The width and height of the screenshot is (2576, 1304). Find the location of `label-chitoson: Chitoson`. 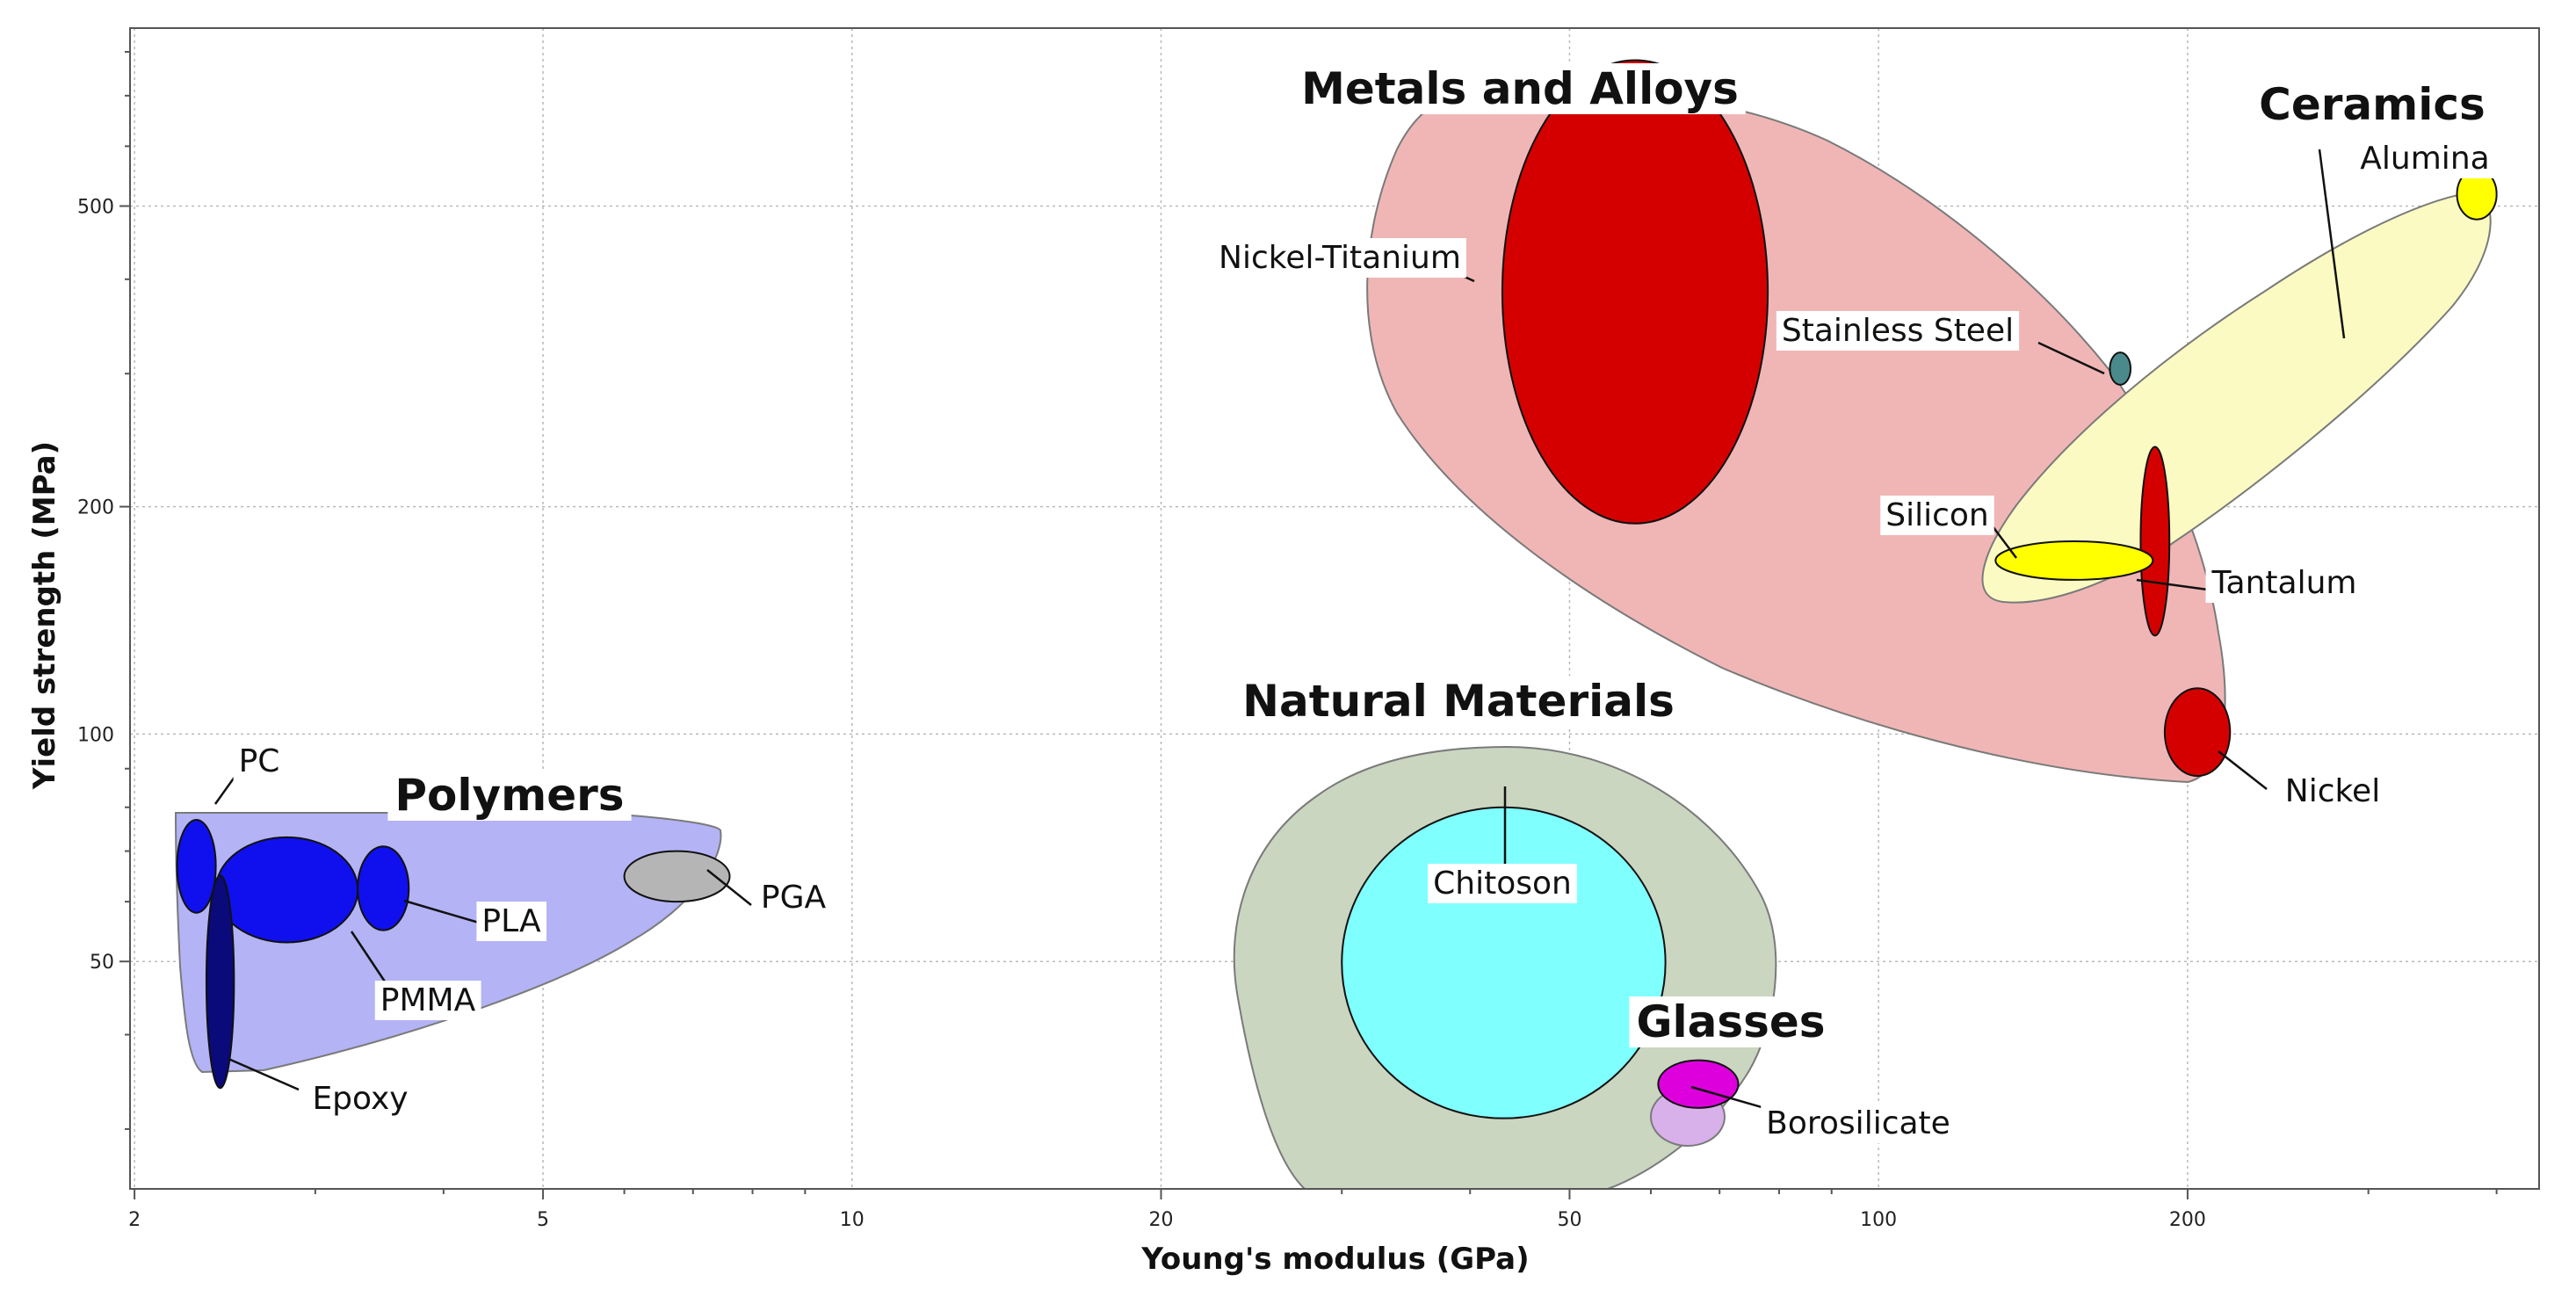

label-chitoson: Chitoson is located at coordinates (1502, 884).